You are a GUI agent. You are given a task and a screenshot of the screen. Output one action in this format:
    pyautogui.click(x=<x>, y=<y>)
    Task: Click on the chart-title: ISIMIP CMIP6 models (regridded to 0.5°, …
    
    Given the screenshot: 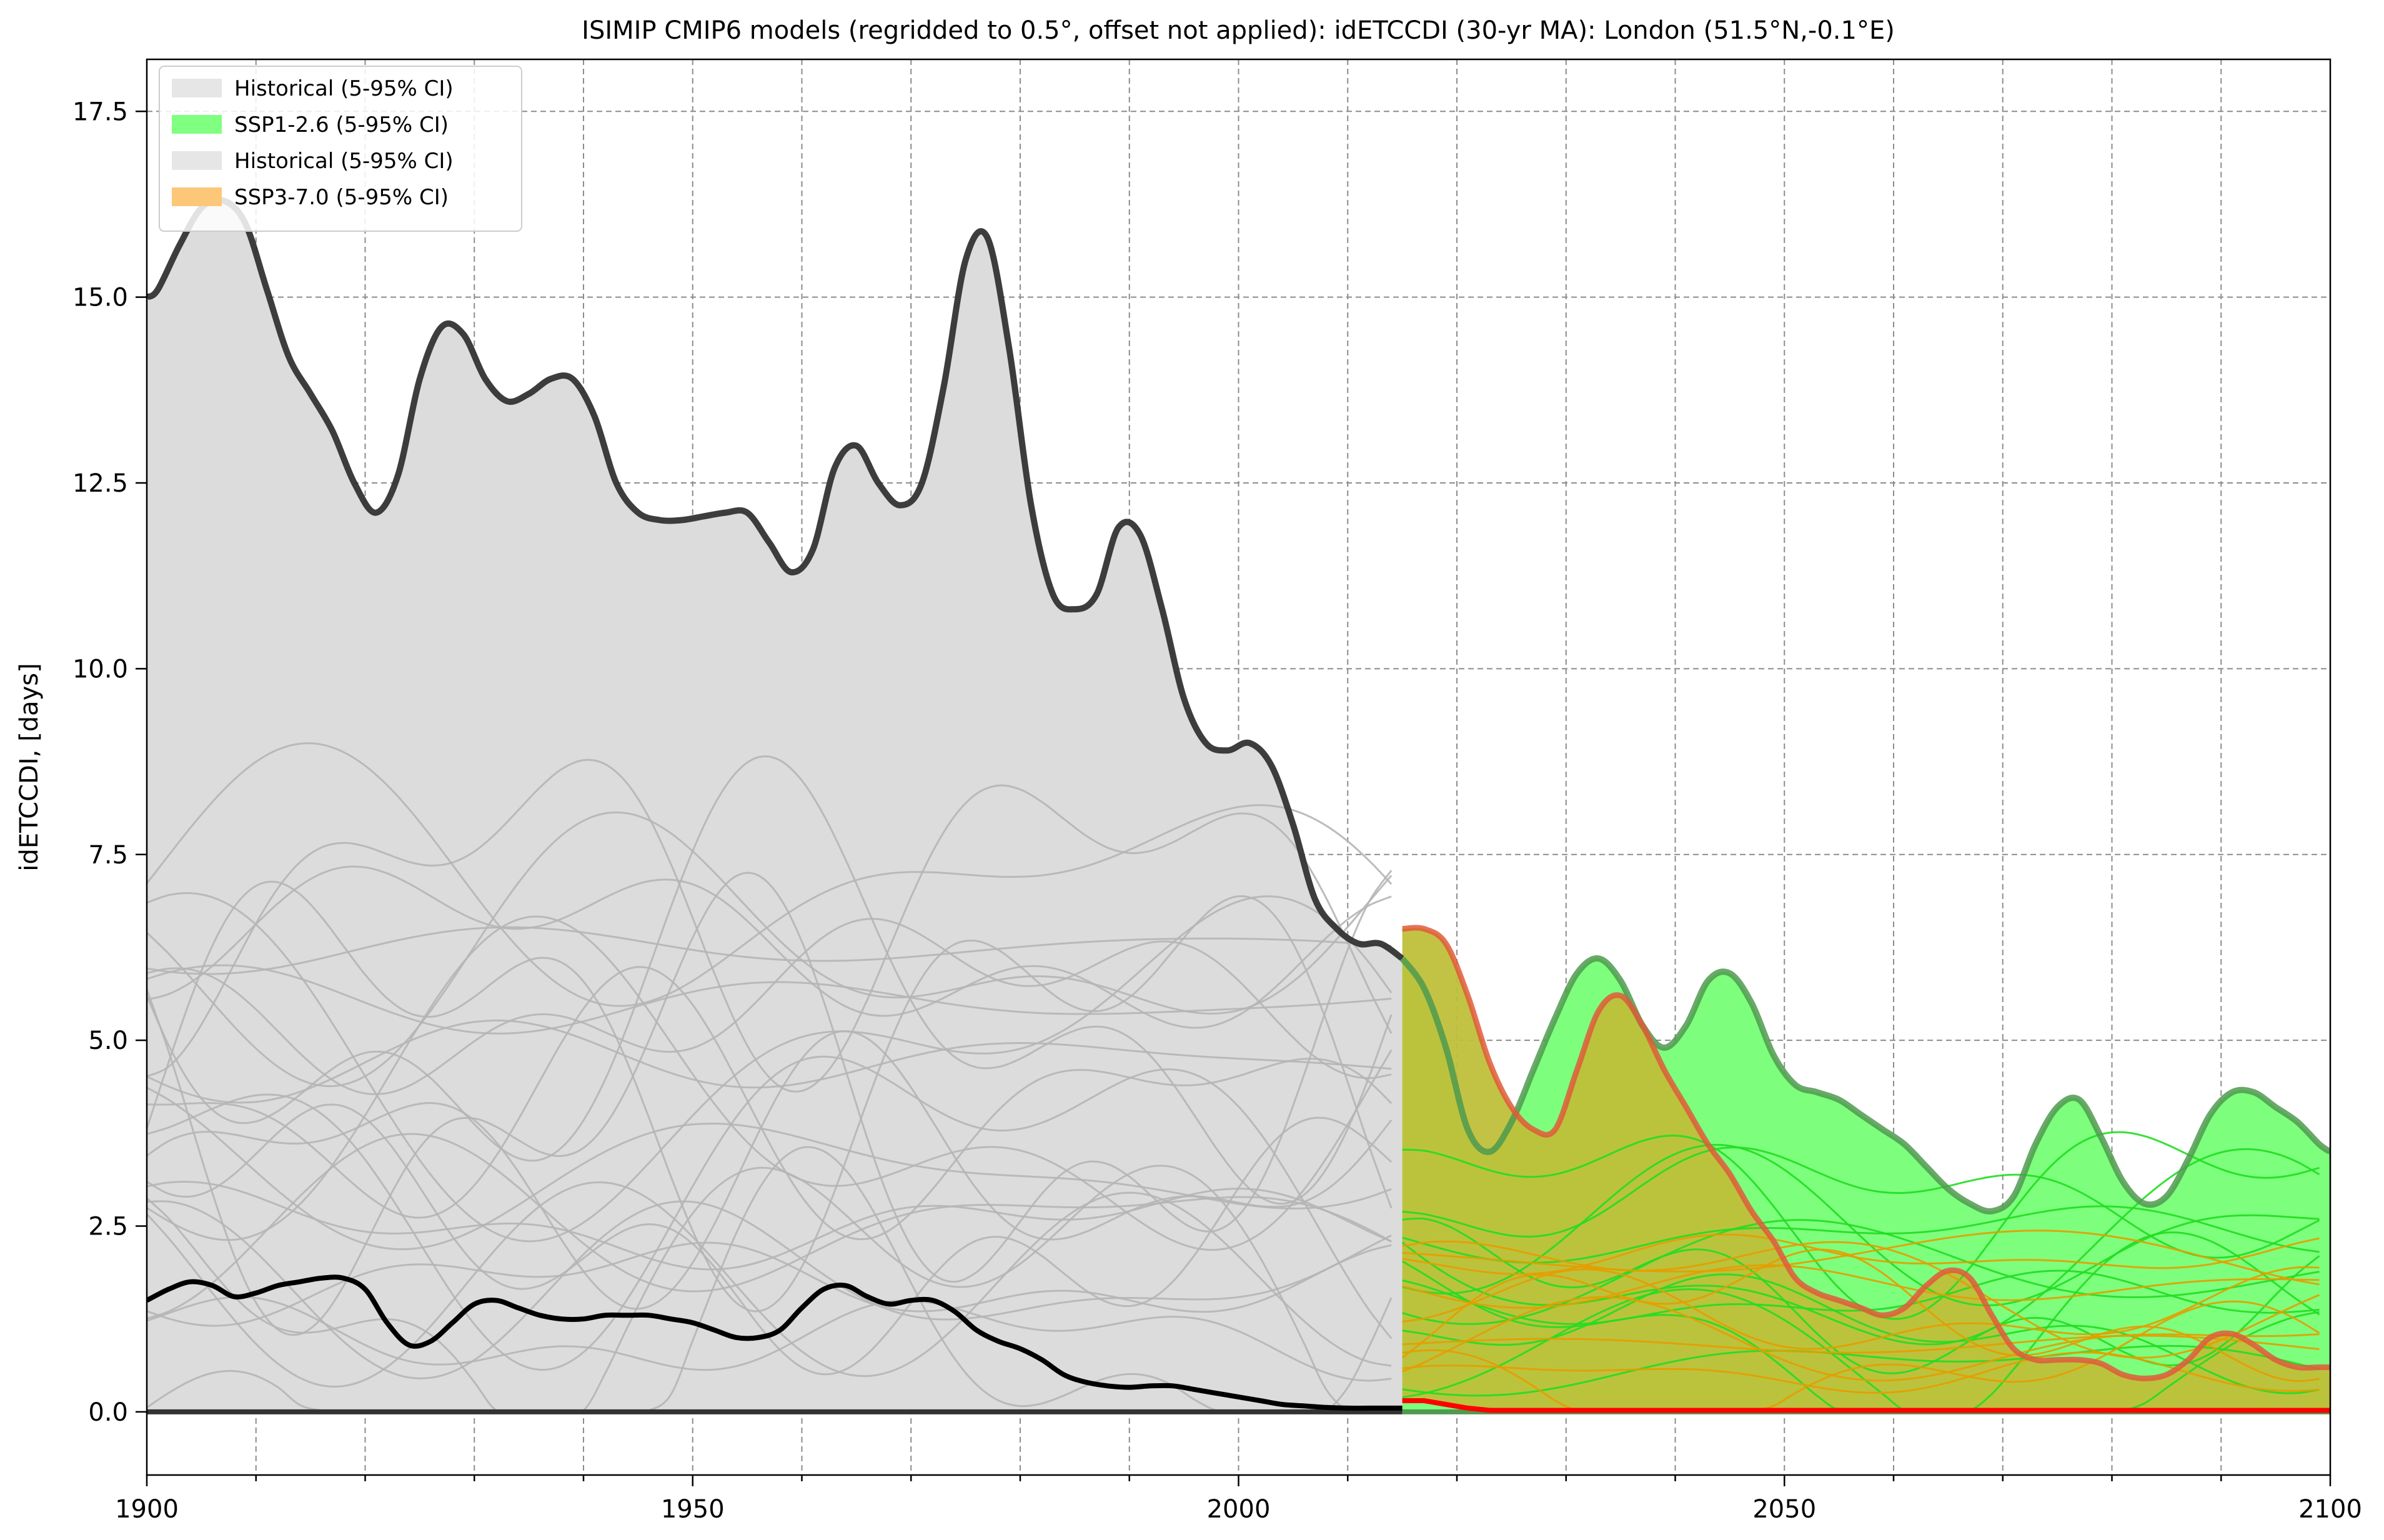 What is the action you would take?
    pyautogui.click(x=1238, y=31)
    